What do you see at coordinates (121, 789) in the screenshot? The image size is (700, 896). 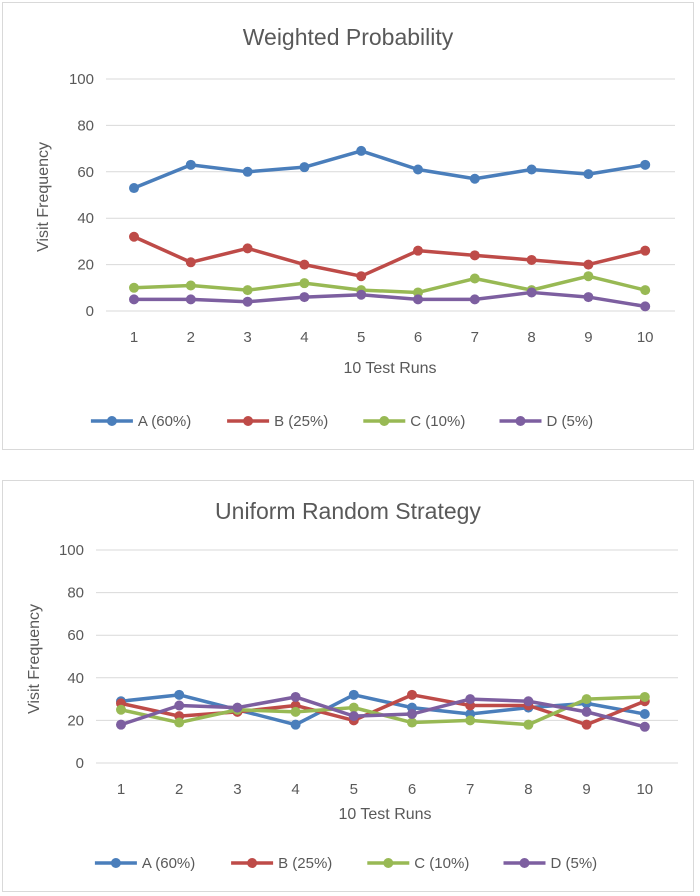 I see `x-tick-label: 1` at bounding box center [121, 789].